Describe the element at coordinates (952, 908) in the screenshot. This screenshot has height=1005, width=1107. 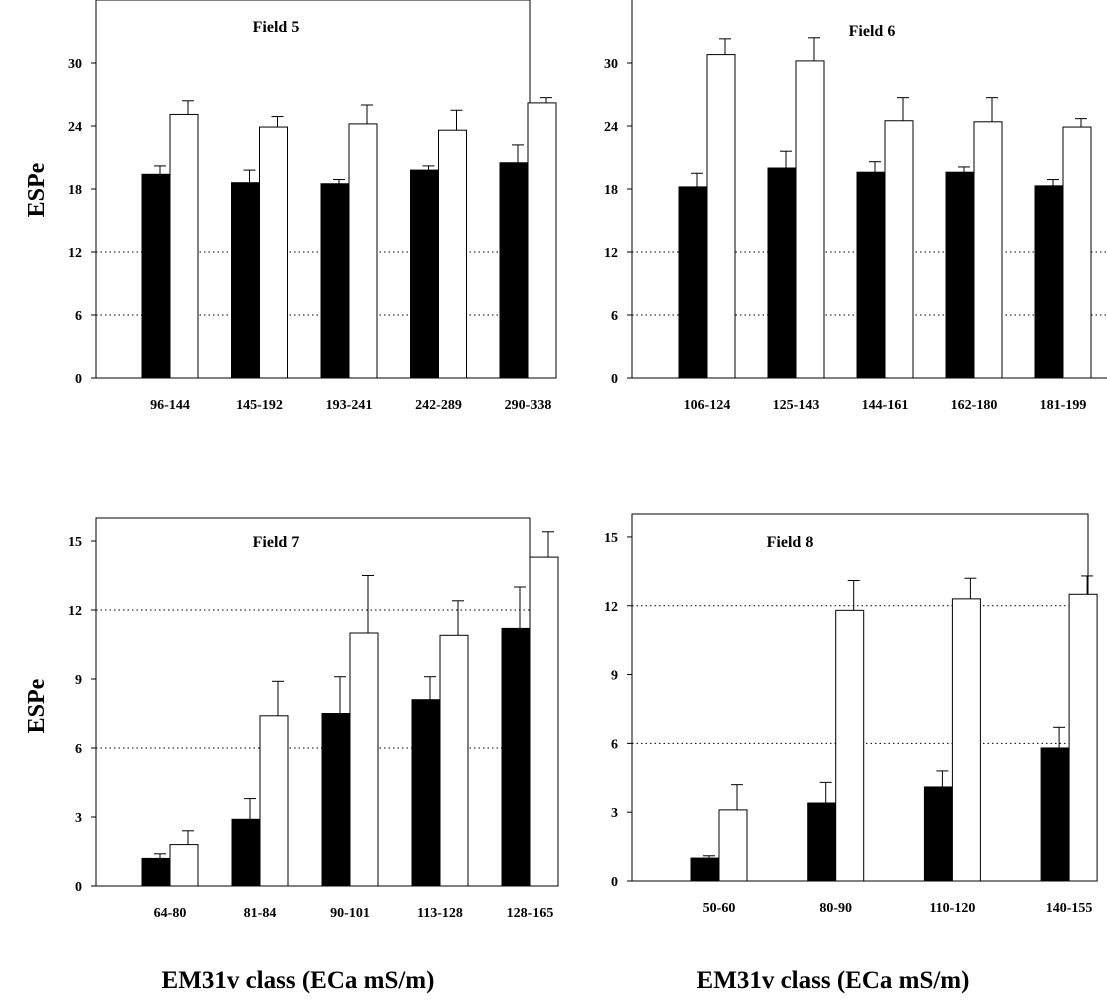
I see `x-tick-label: 110-120` at that location.